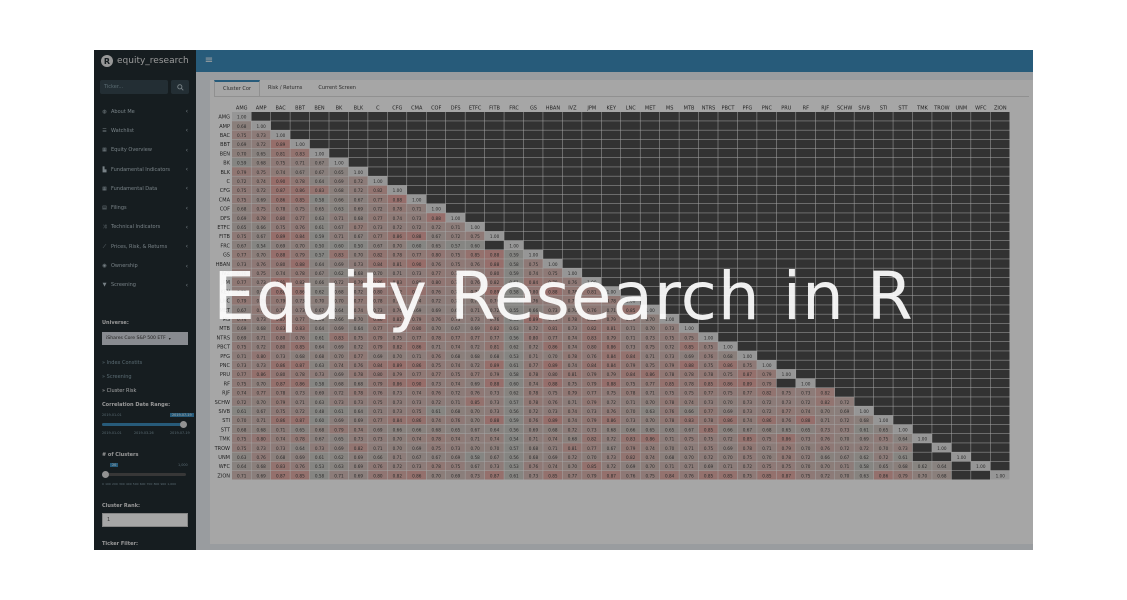 Image resolution: width=1127 pixels, height=600 pixels. Describe the element at coordinates (139, 246) in the screenshot. I see `sidebar-item-label: Prices, Risk, & Returns` at that location.